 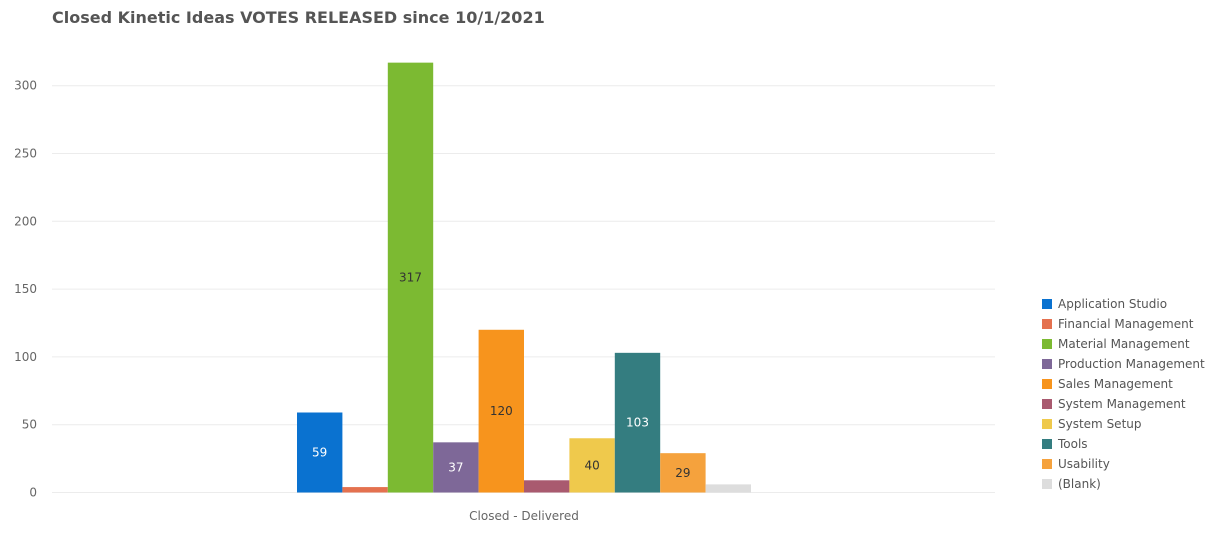 What do you see at coordinates (1123, 444) in the screenshot?
I see `legend-item: Tools` at bounding box center [1123, 444].